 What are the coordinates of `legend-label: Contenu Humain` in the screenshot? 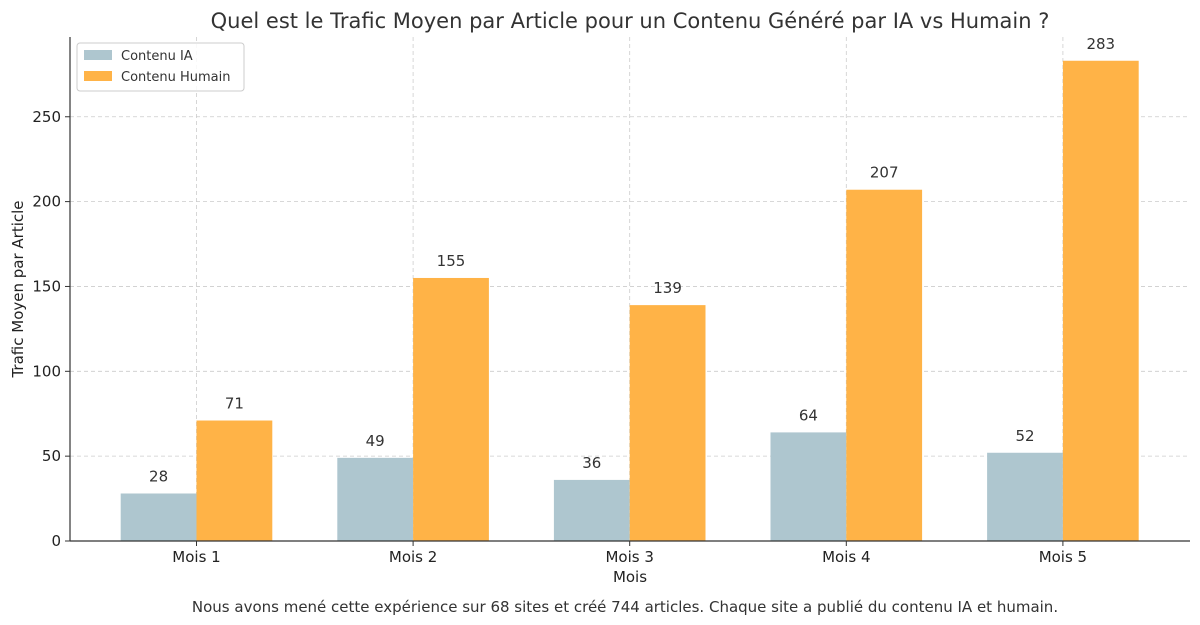 It's located at (175, 77).